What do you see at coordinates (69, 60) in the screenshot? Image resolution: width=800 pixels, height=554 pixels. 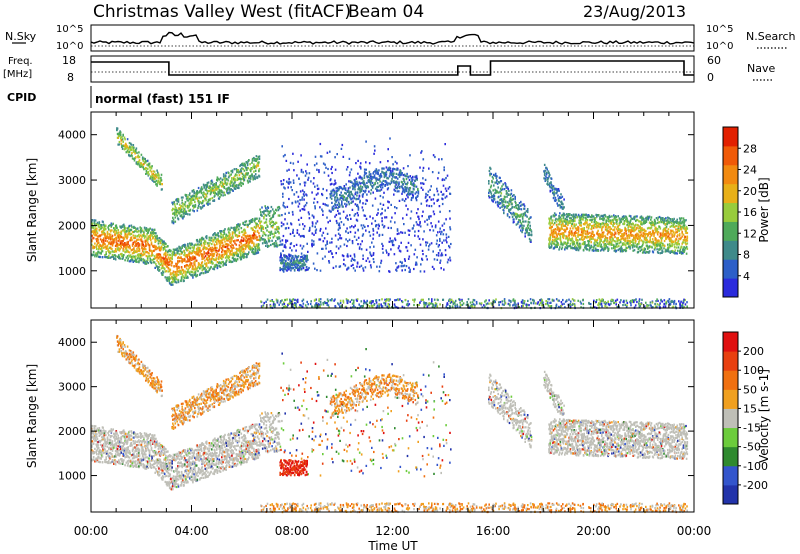 I see `freq-tick-top: 18` at bounding box center [69, 60].